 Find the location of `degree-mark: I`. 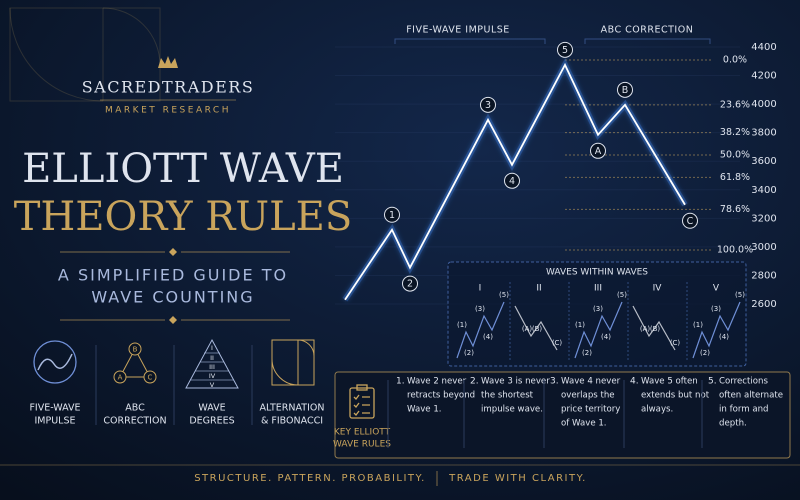

degree-mark: I is located at coordinates (212, 348).